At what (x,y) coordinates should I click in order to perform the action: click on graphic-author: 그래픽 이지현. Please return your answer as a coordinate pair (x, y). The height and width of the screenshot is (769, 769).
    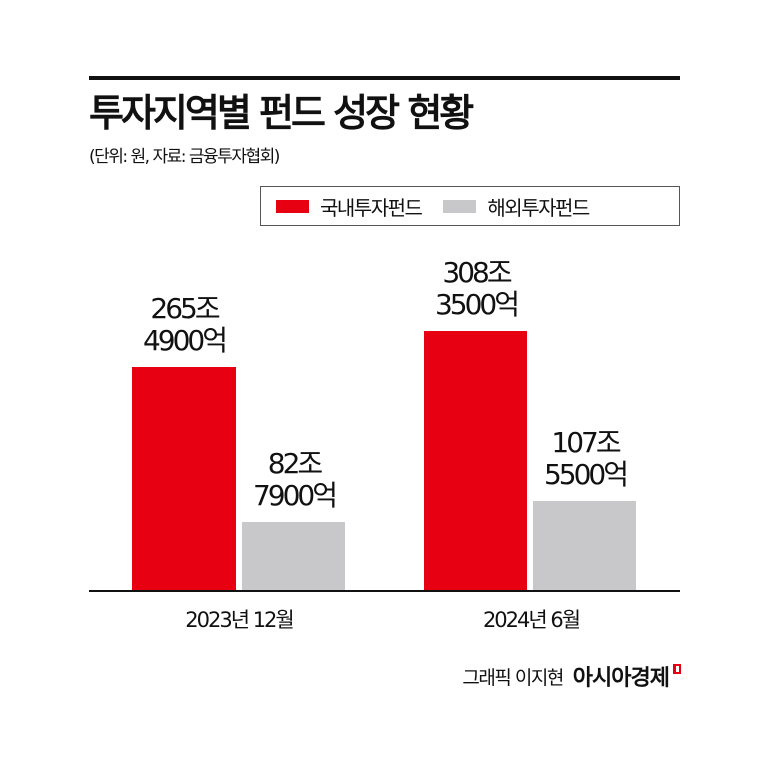
    Looking at the image, I should click on (513, 677).